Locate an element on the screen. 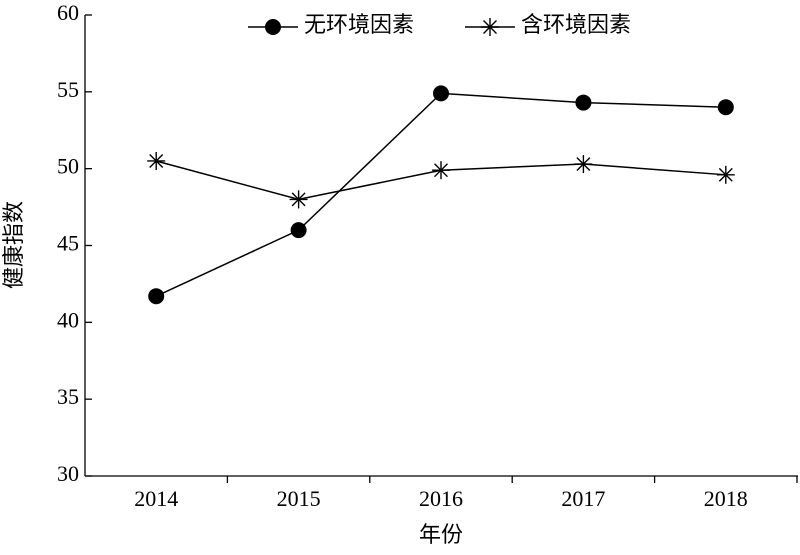 Image resolution: width=800 pixels, height=555 pixels. y-tick-label: 50 is located at coordinates (68, 166).